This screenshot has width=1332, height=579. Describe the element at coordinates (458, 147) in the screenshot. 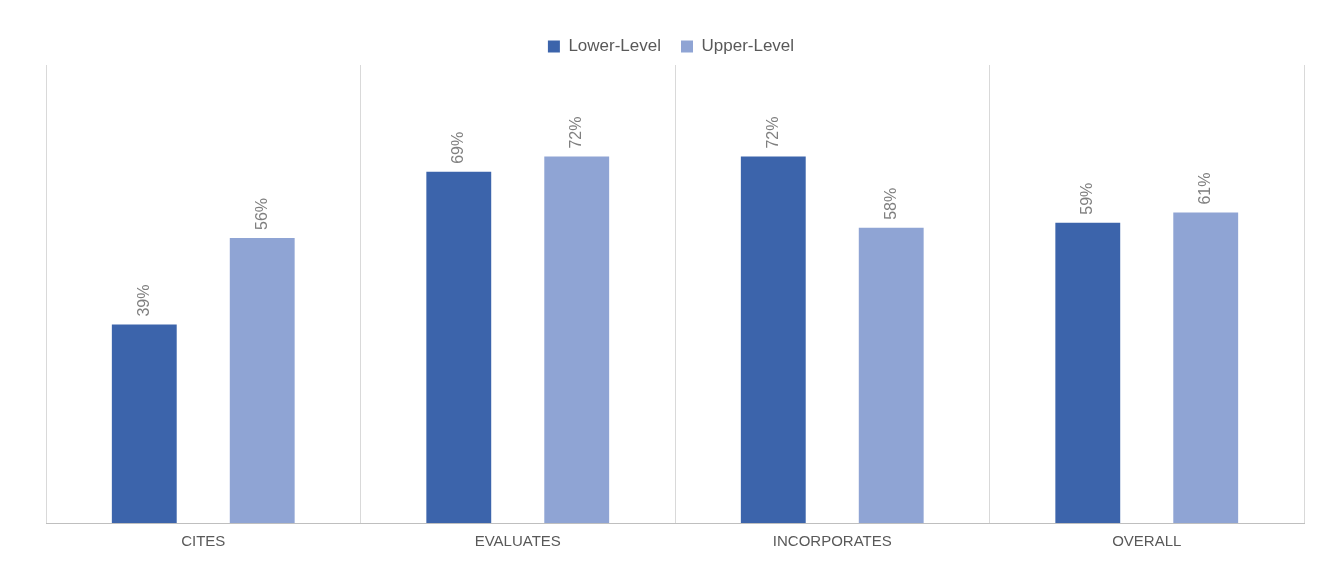

I see `data-label: 69%` at that location.